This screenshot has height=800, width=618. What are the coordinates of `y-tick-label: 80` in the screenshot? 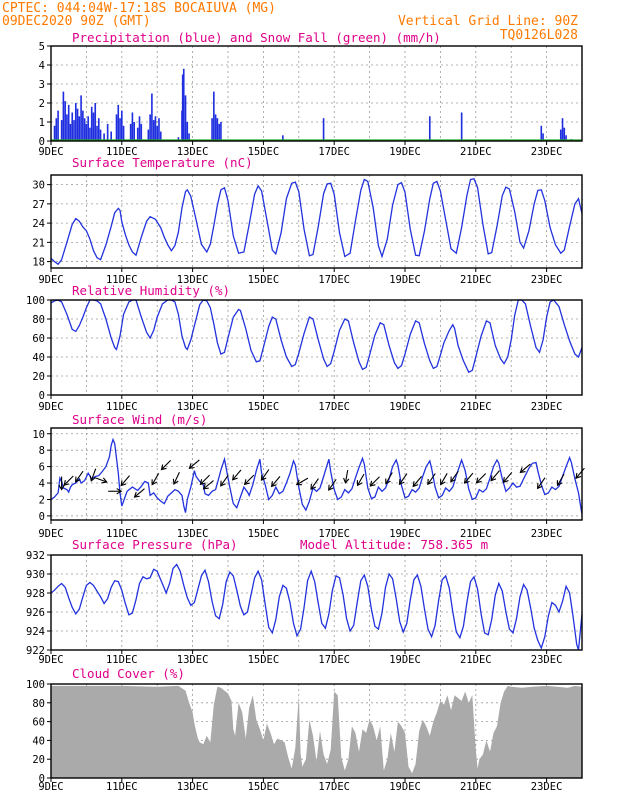 It's located at (38, 704).